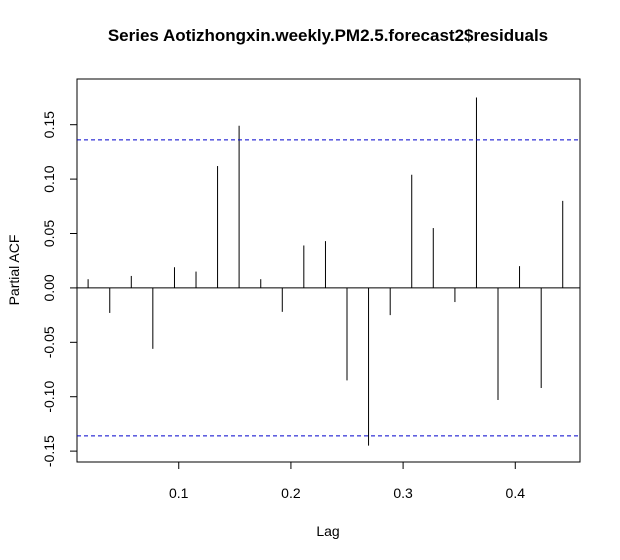  I want to click on y-tick-label: 0.10, so click(49, 178).